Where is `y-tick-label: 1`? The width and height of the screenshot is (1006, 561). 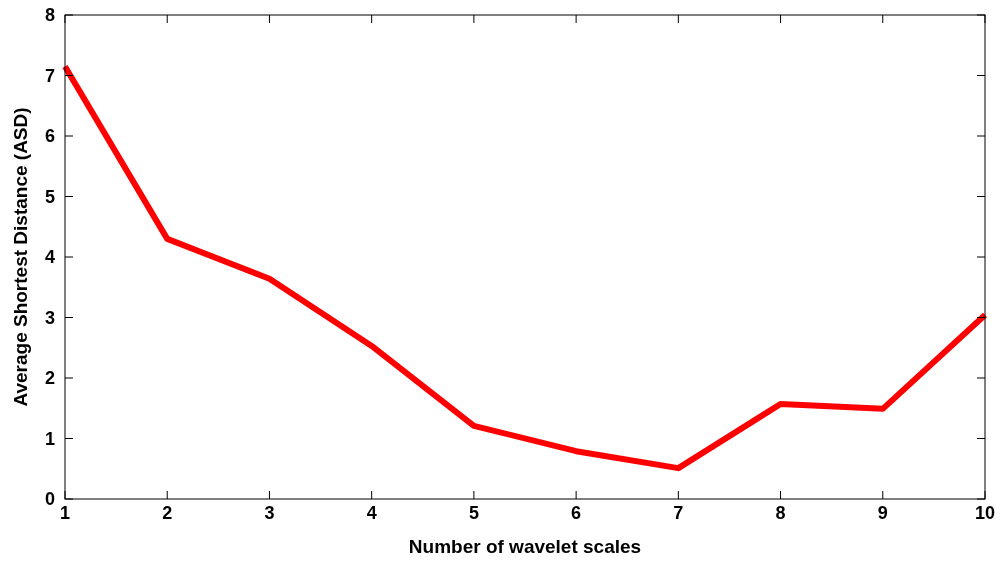
y-tick-label: 1 is located at coordinates (49, 438).